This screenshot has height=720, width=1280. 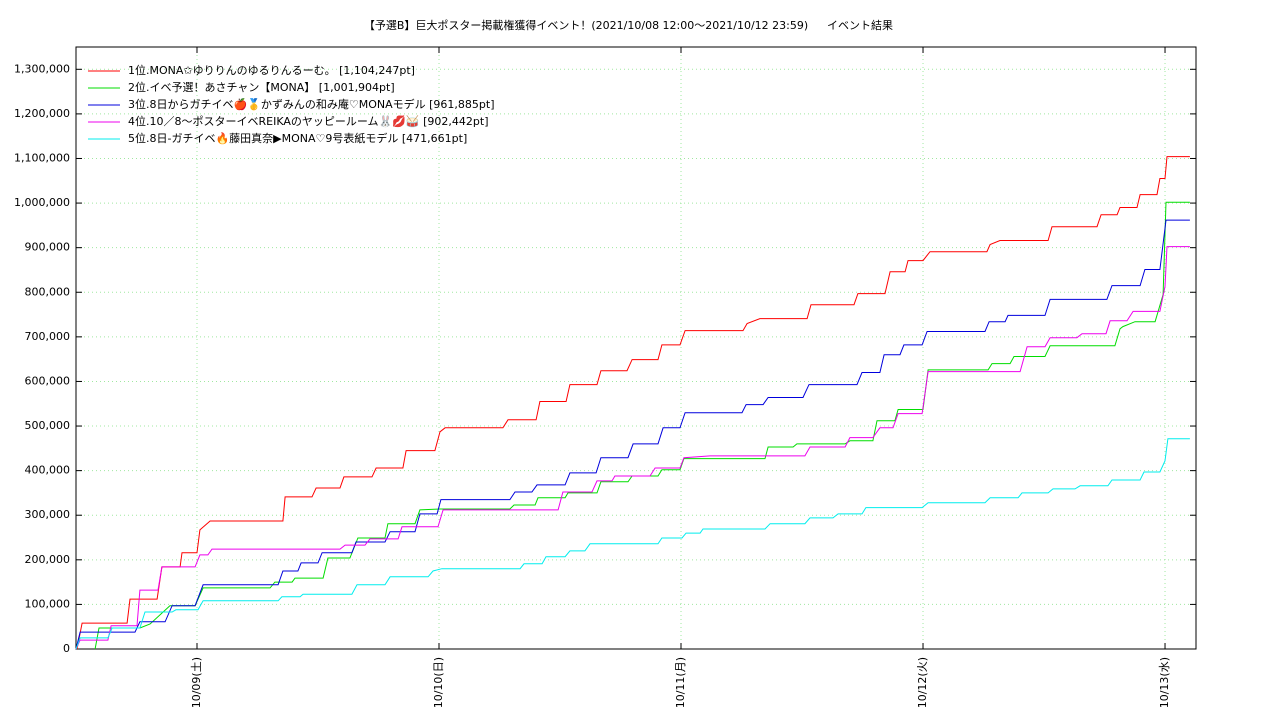 What do you see at coordinates (297, 138) in the screenshot?
I see `legend-label: 5位.8日-ガチイベ🔥藤田真奈▶MONA♡9号表紙モデル [471,661pt]` at bounding box center [297, 138].